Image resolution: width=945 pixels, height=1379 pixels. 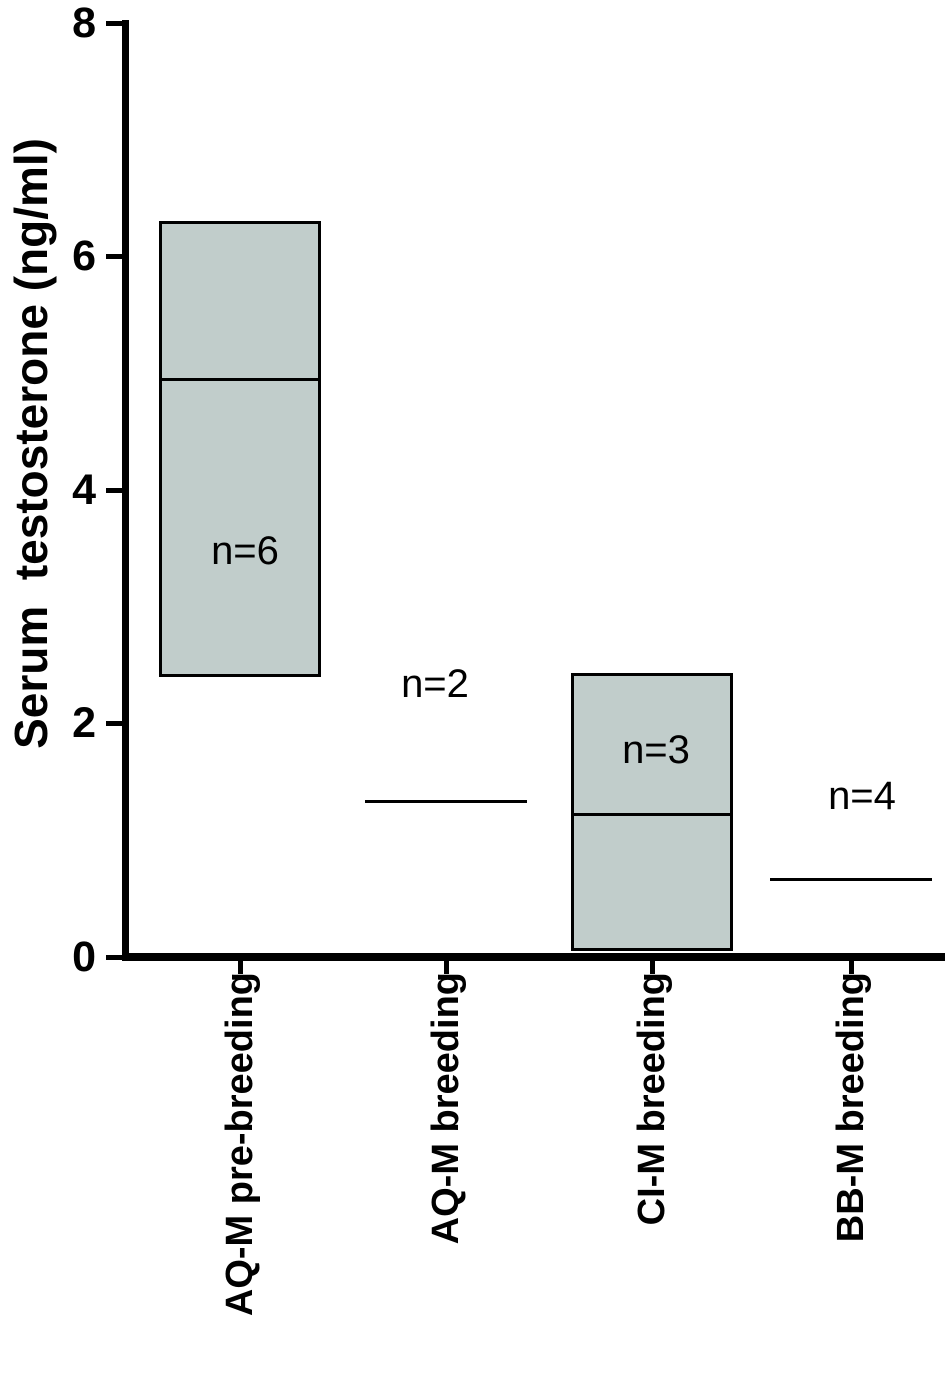 I want to click on y-axis-line, so click(x=125, y=490).